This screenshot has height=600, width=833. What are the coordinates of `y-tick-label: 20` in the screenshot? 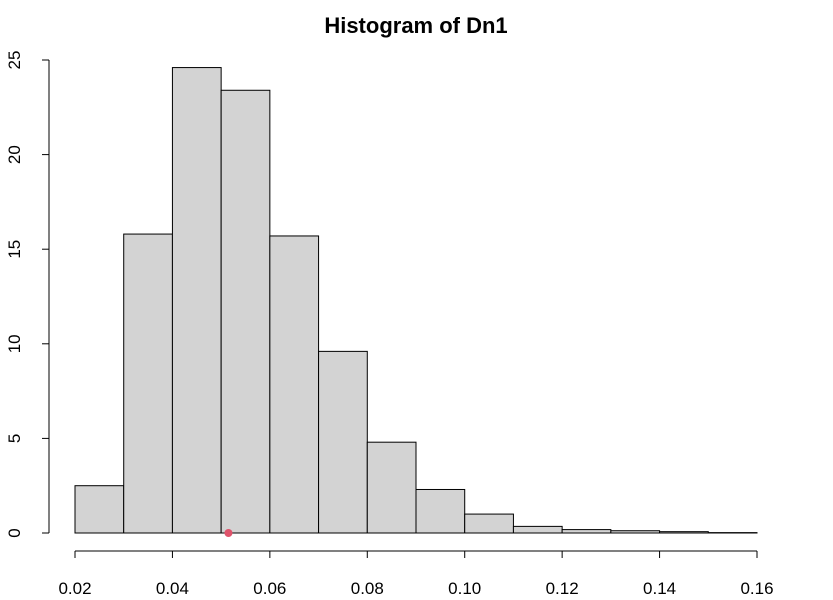 It's located at (14, 154).